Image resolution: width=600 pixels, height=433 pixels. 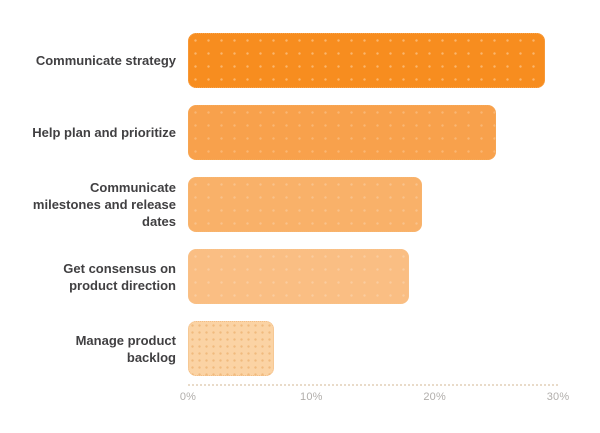 I want to click on bar-row: Help plan and prioritize, so click(x=300, y=132).